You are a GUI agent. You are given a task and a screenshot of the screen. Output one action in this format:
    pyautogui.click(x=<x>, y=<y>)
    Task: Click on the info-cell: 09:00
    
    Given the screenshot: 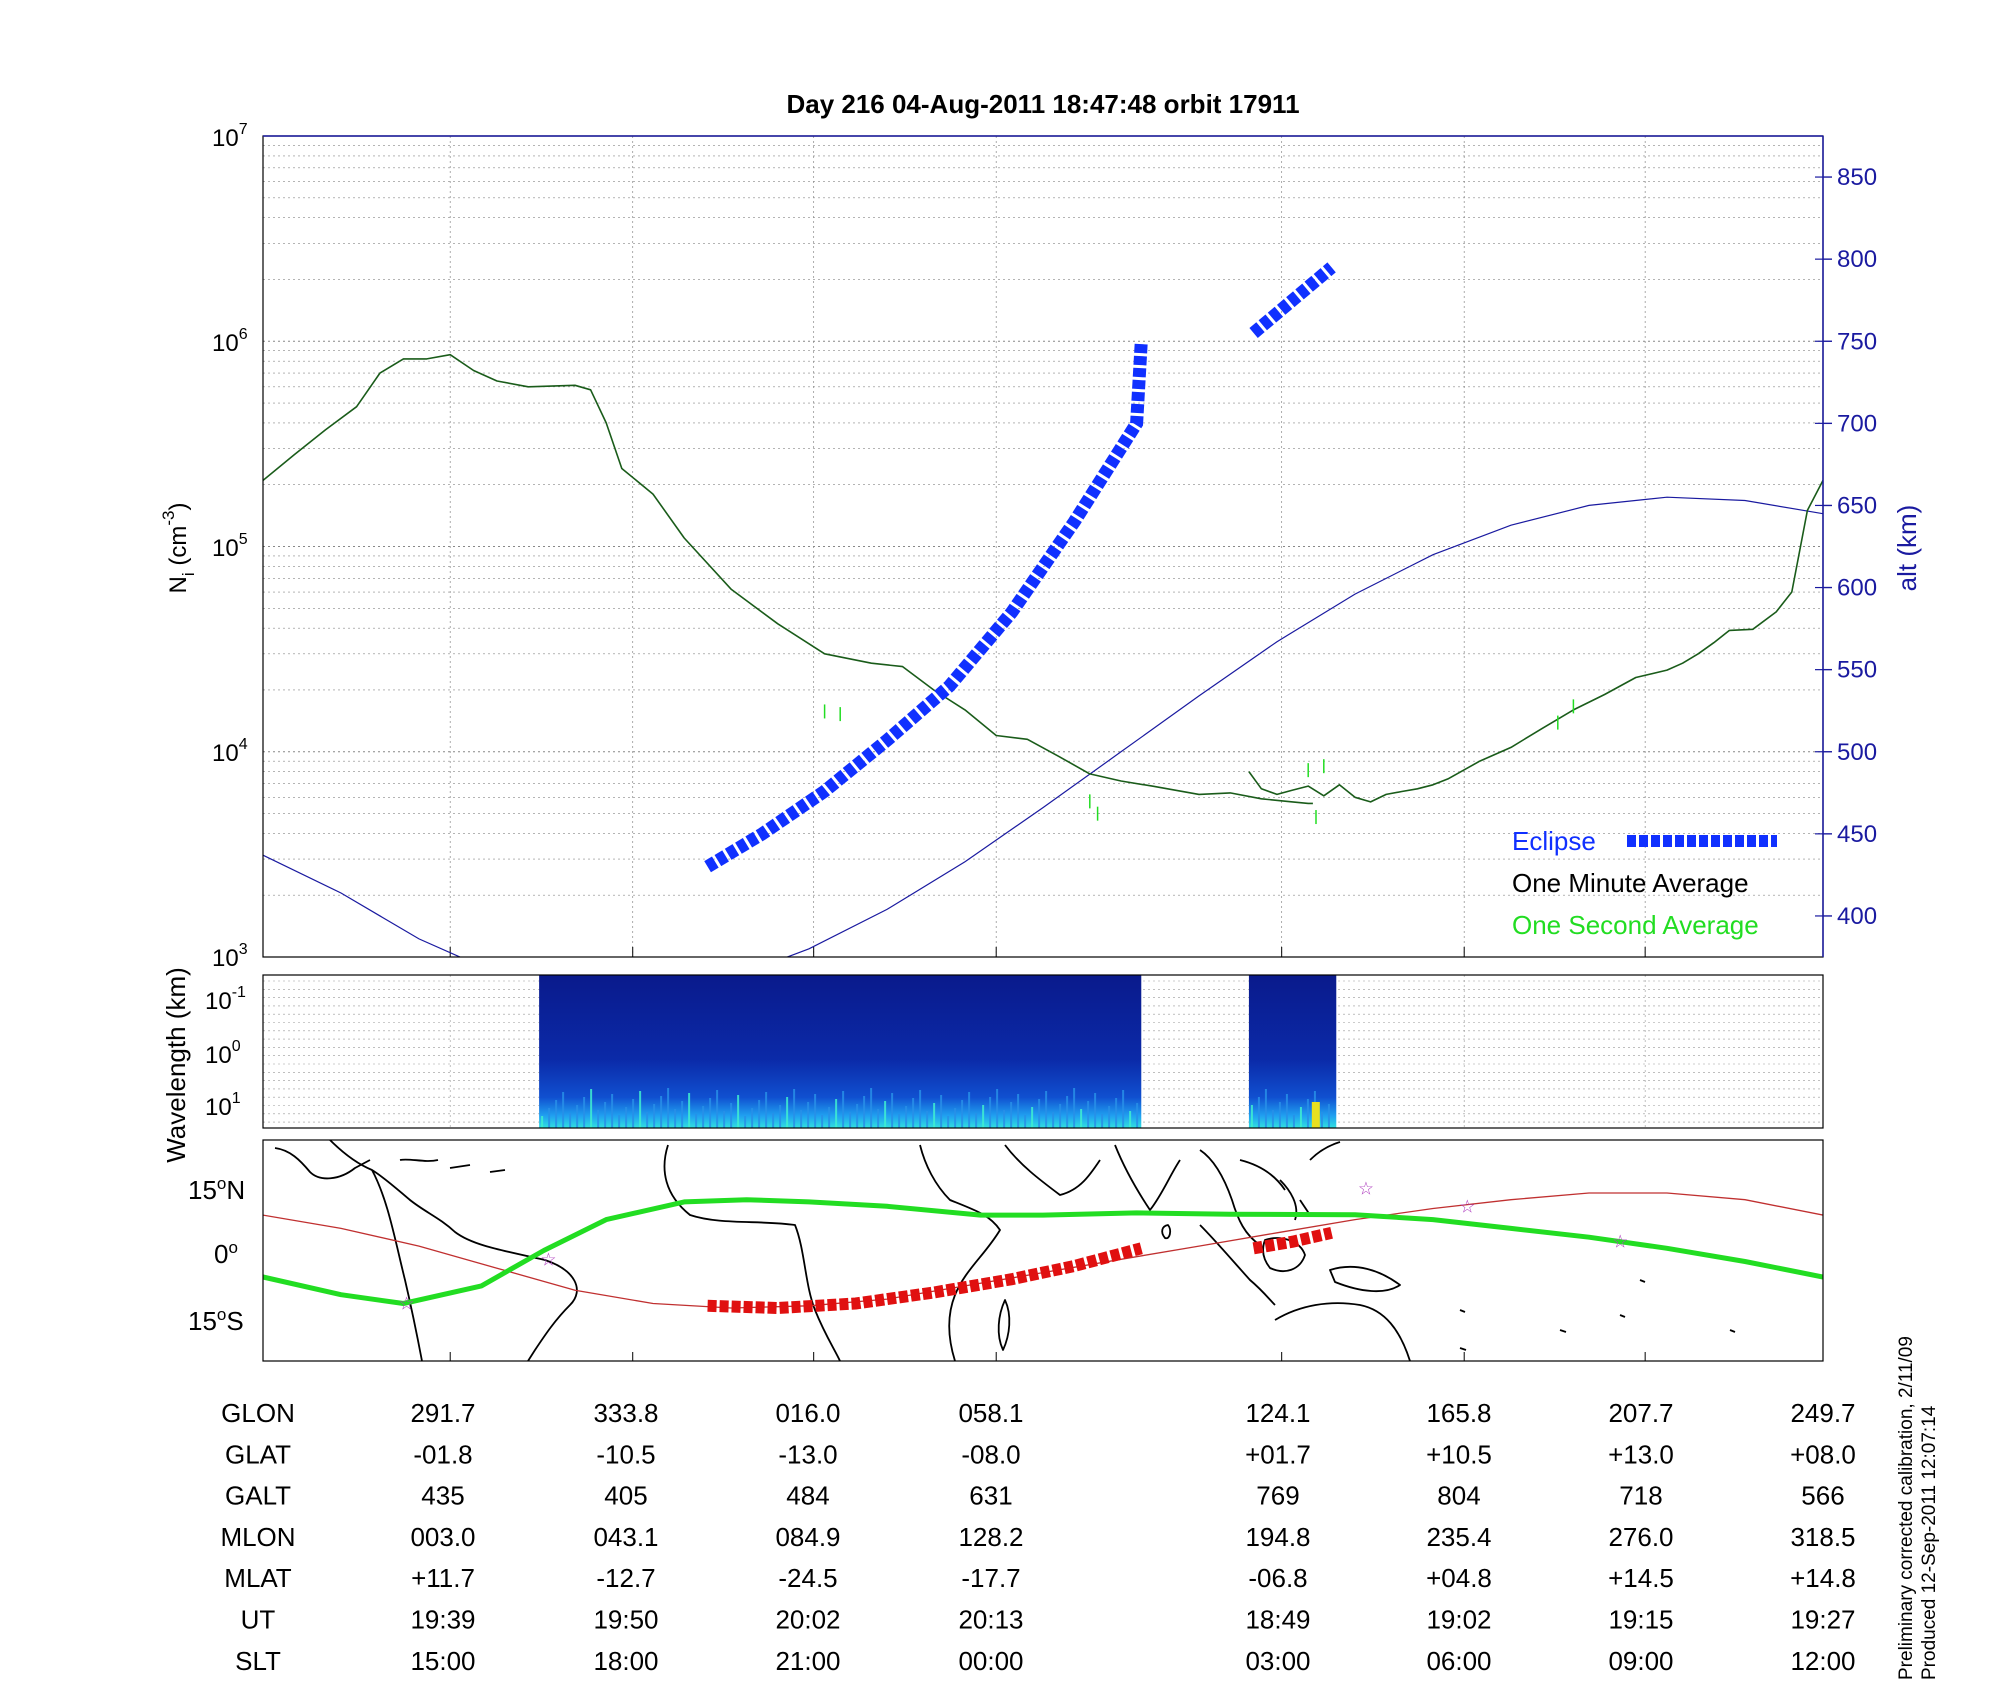 What is the action you would take?
    pyautogui.click(x=1640, y=1661)
    